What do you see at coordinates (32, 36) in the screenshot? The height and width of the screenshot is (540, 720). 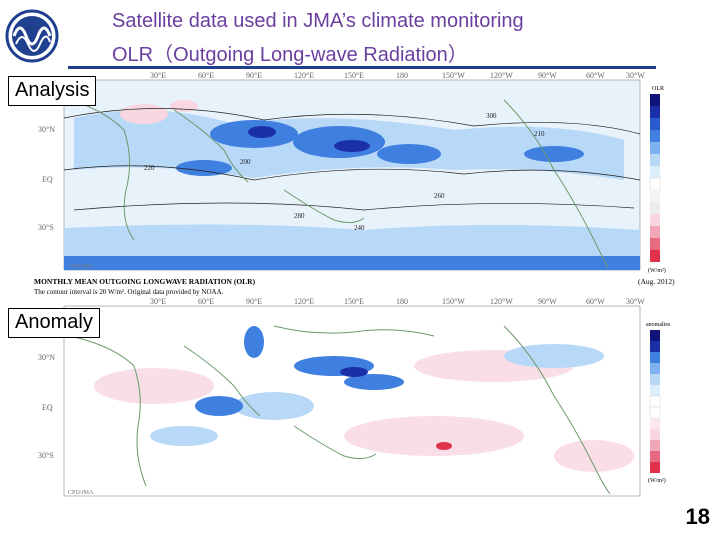 I see `jma-logo-icon` at bounding box center [32, 36].